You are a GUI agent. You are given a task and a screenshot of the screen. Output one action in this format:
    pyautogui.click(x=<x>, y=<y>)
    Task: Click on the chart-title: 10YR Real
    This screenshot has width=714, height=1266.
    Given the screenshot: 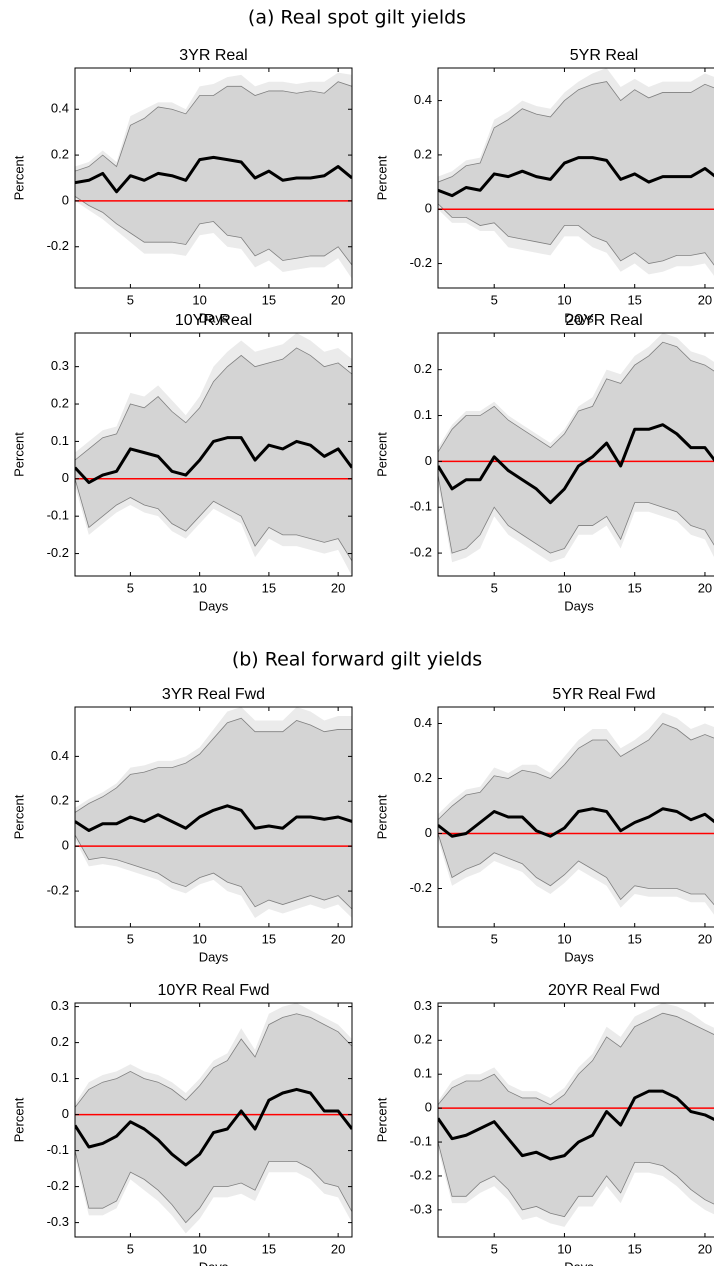 What is the action you would take?
    pyautogui.click(x=213, y=320)
    